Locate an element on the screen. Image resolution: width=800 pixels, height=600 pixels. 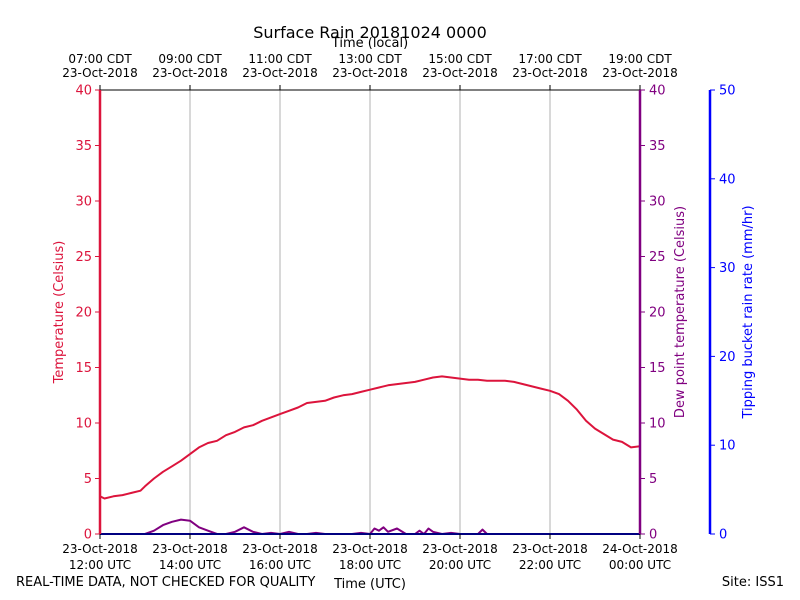
tick-label-bottom-time: 22:00 UTC is located at coordinates (550, 565).